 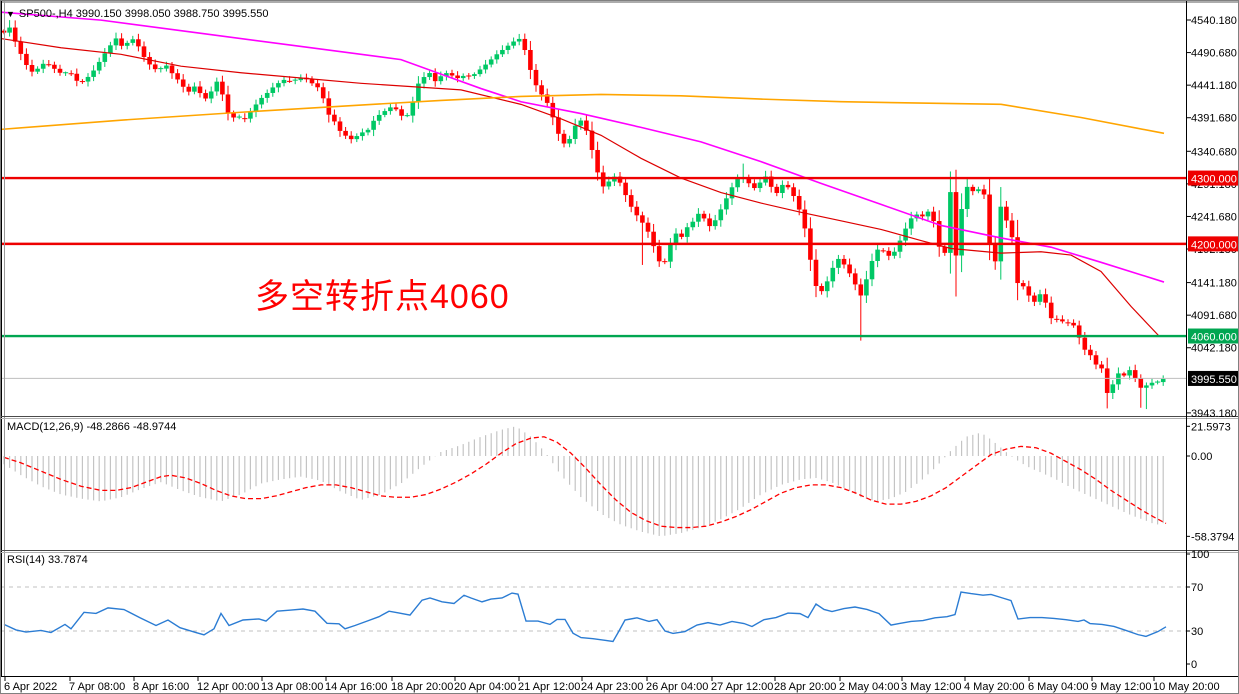 I want to click on rsi-line, so click(x=585, y=617).